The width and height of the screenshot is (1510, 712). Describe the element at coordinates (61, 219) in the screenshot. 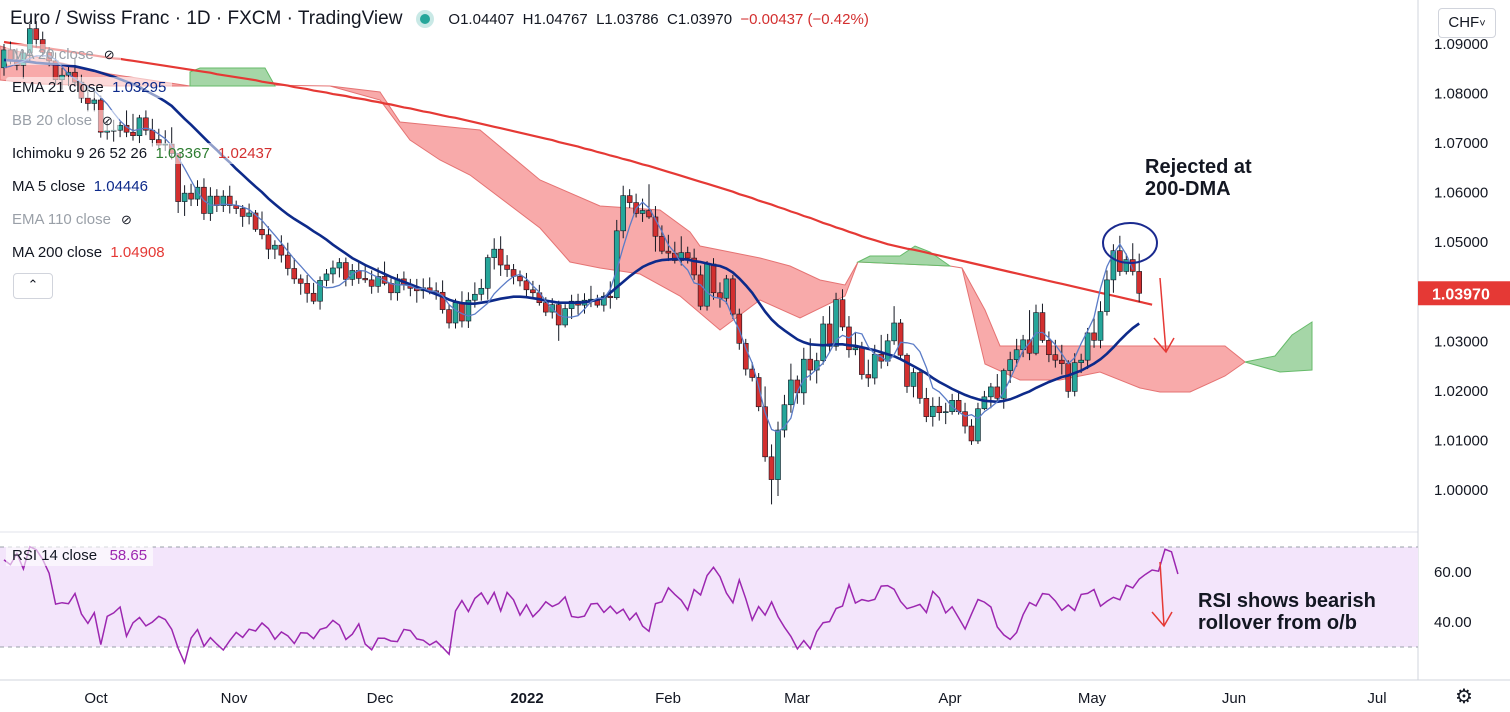

I see `legend-ema110-label: EMA 110 close` at that location.